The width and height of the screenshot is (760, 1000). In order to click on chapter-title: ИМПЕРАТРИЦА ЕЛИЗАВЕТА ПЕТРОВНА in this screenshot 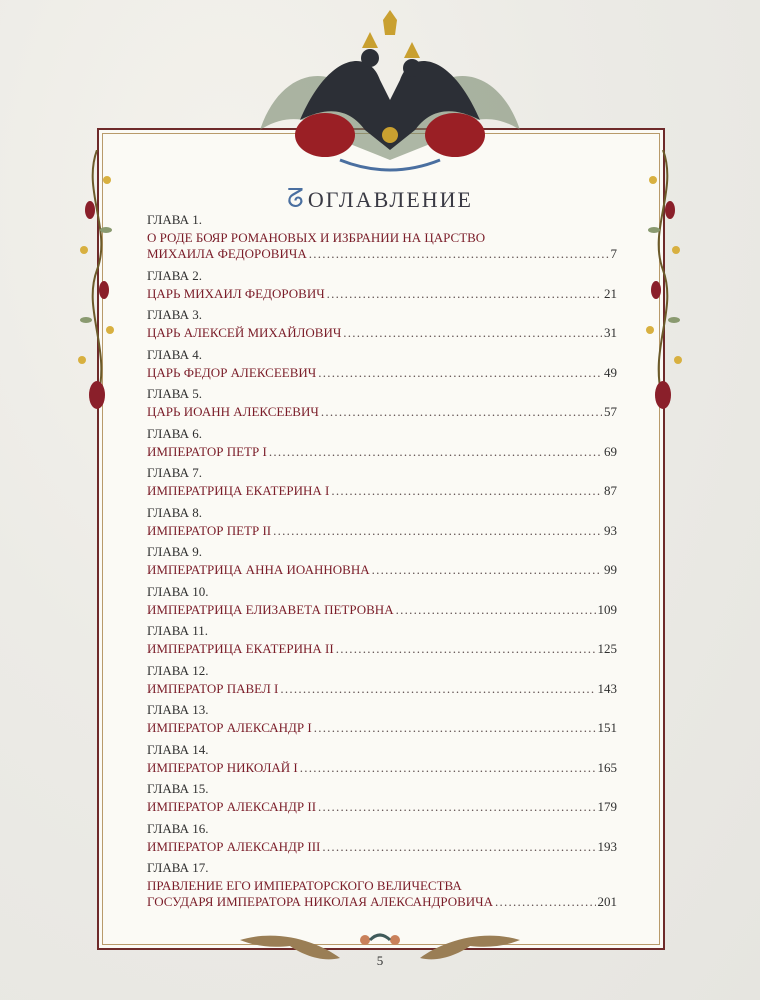, I will do `click(270, 609)`.